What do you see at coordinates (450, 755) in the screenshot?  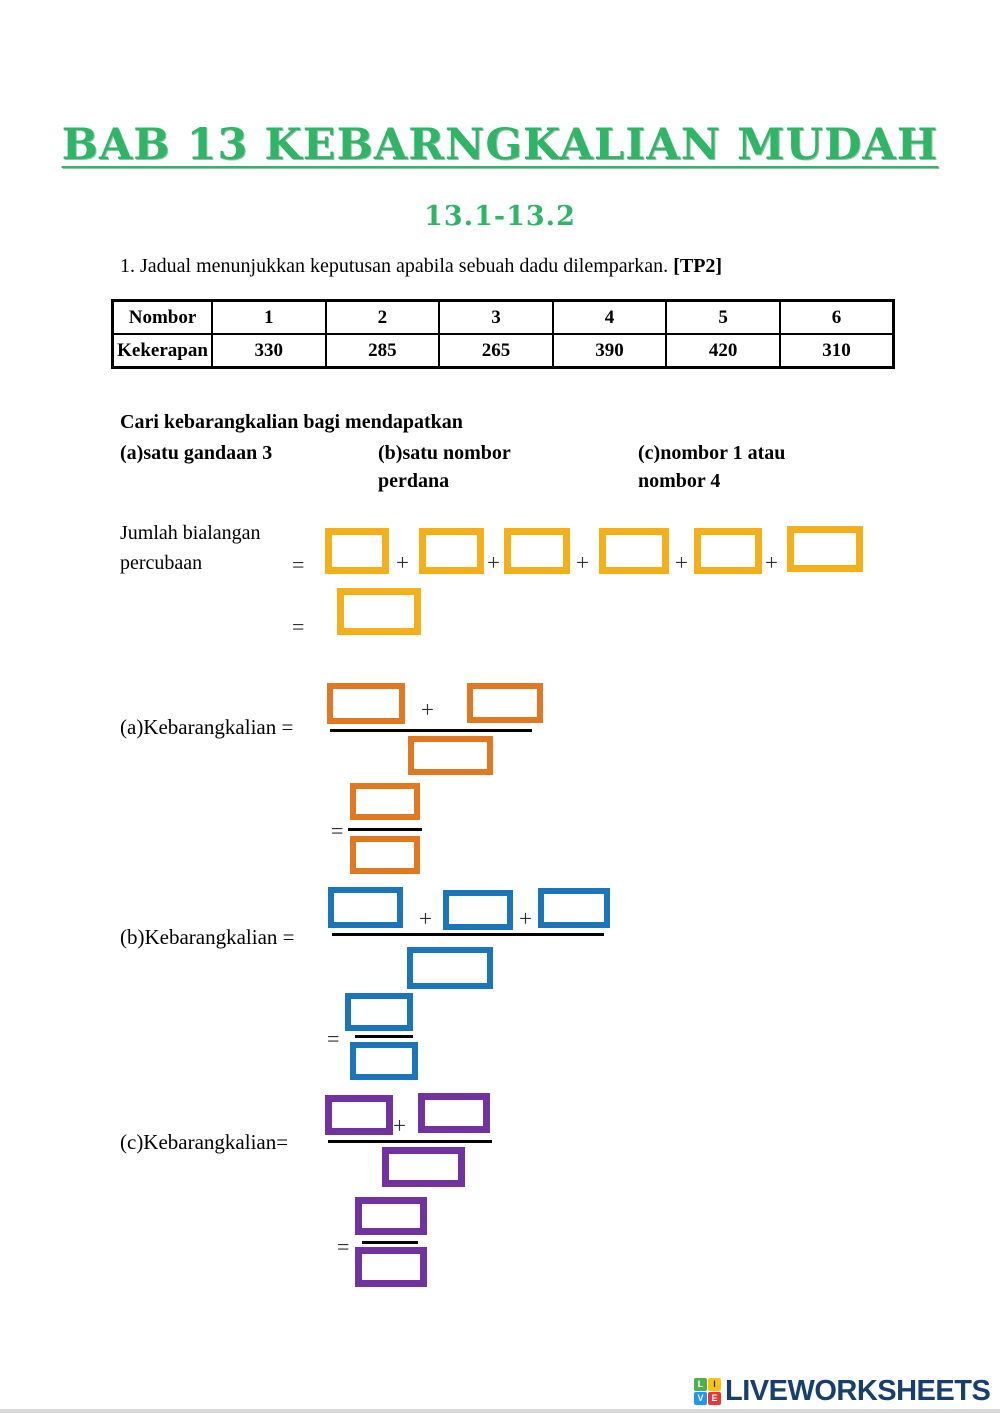 I see `answer-box-a-den` at bounding box center [450, 755].